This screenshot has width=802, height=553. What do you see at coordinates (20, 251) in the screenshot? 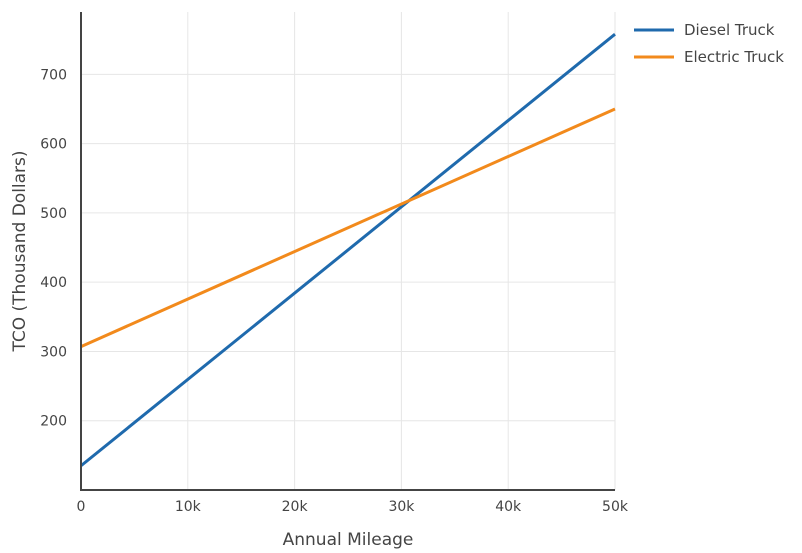
I see `y-axis-title: TCO (Thousand Dollars)` at bounding box center [20, 251].